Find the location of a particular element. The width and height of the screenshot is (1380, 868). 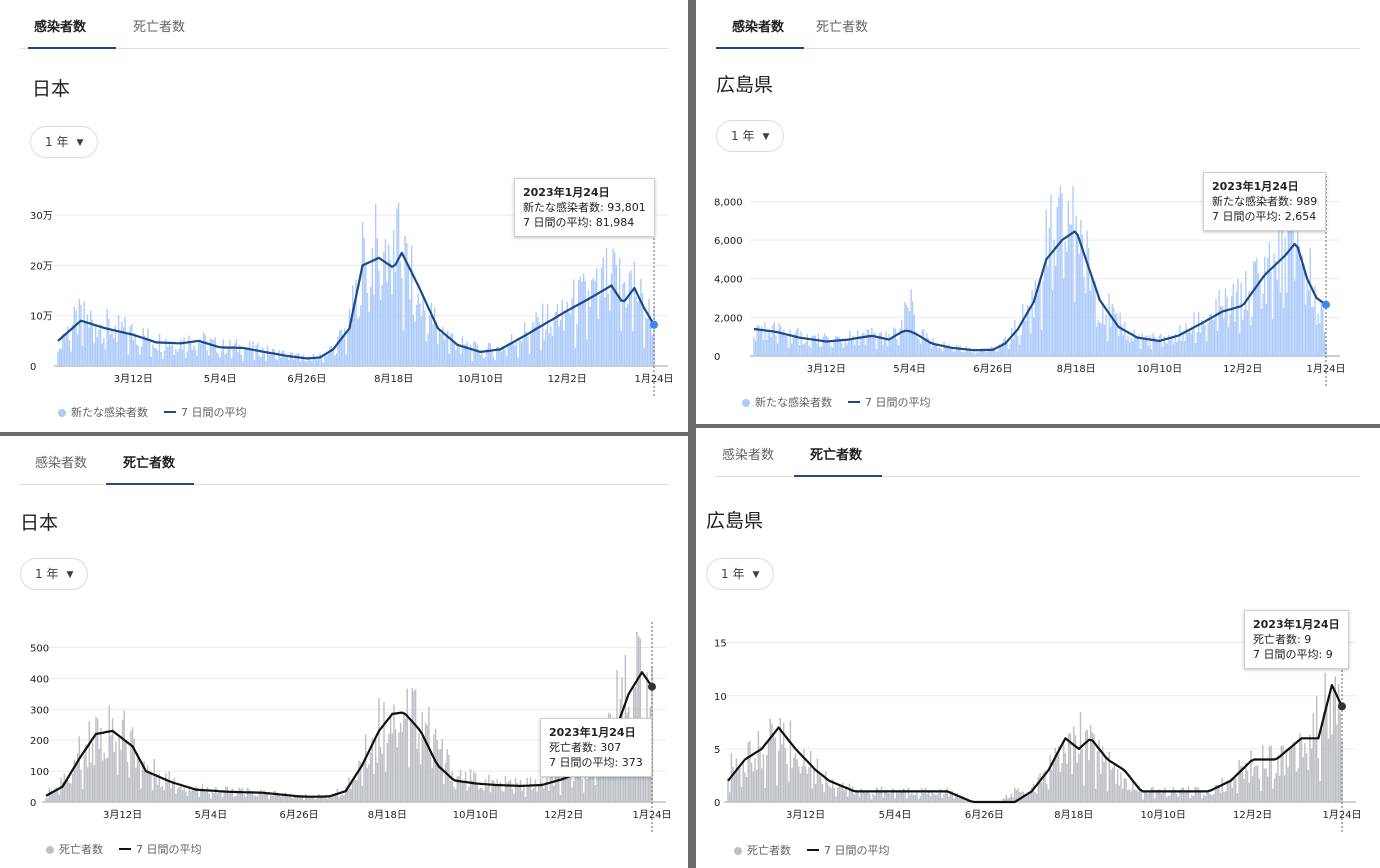

chart-tooltip: 2023年1月24日 死亡者数: 307 7 日間の平均: 373 is located at coordinates (596, 747).